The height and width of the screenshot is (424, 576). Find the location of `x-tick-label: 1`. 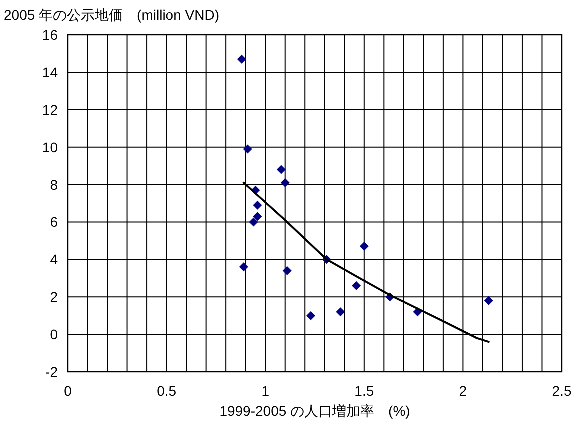

x-tick-label: 1 is located at coordinates (266, 391).